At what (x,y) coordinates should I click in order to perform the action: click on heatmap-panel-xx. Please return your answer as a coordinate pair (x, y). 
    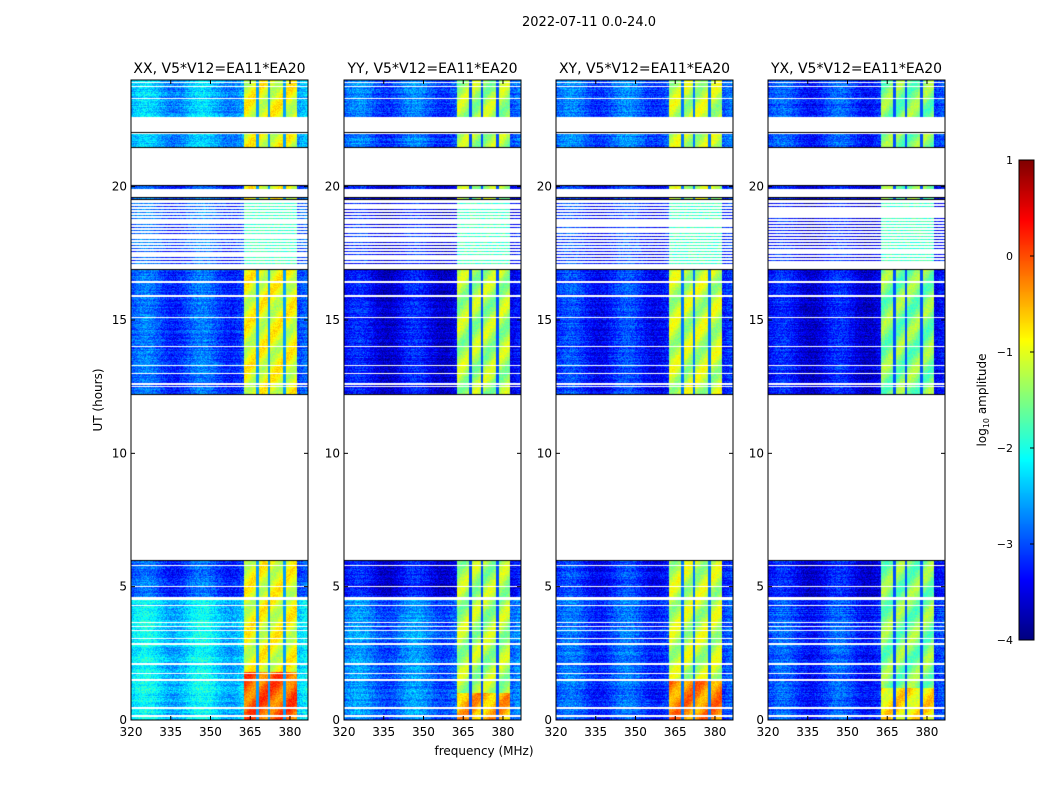
    Looking at the image, I should click on (219, 400).